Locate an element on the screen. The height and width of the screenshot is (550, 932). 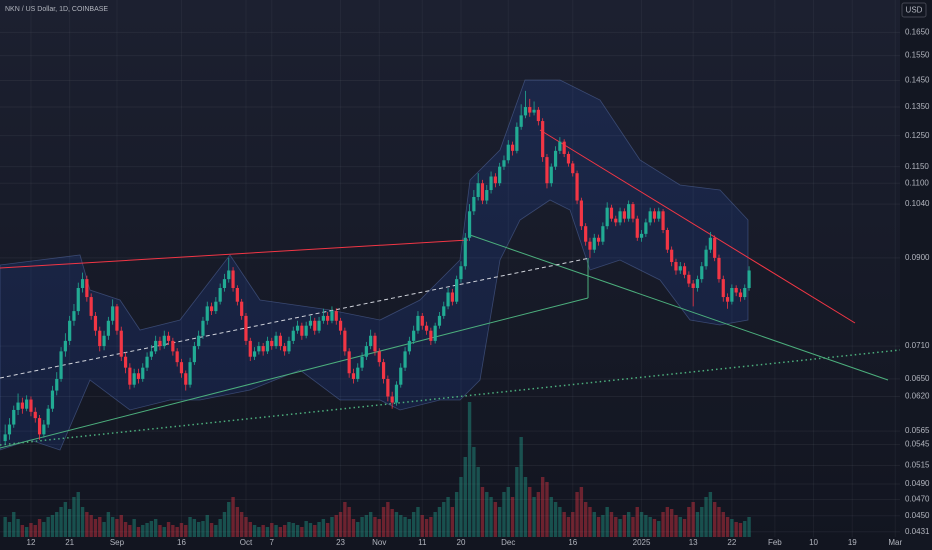
y-tick-label: 0.0620 is located at coordinates (917, 396).